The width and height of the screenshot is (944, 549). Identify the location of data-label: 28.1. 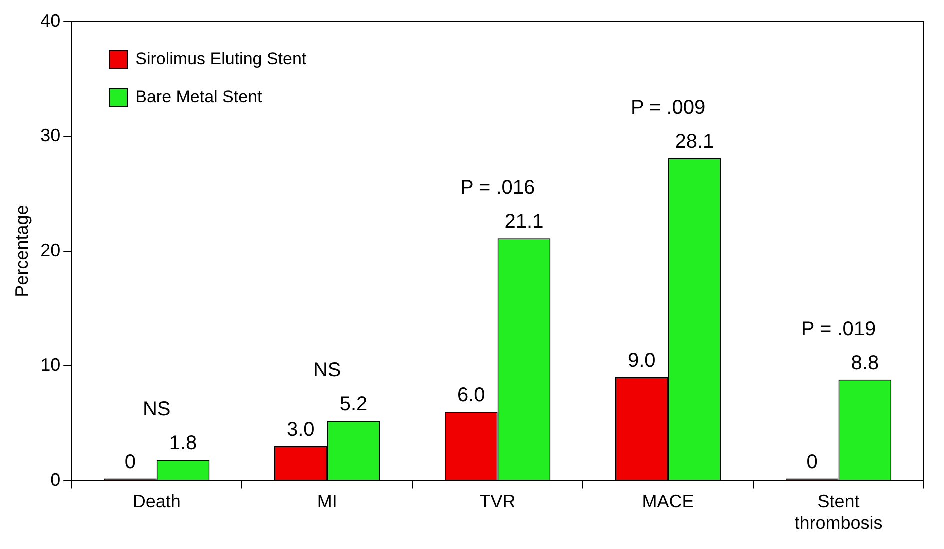
(694, 141).